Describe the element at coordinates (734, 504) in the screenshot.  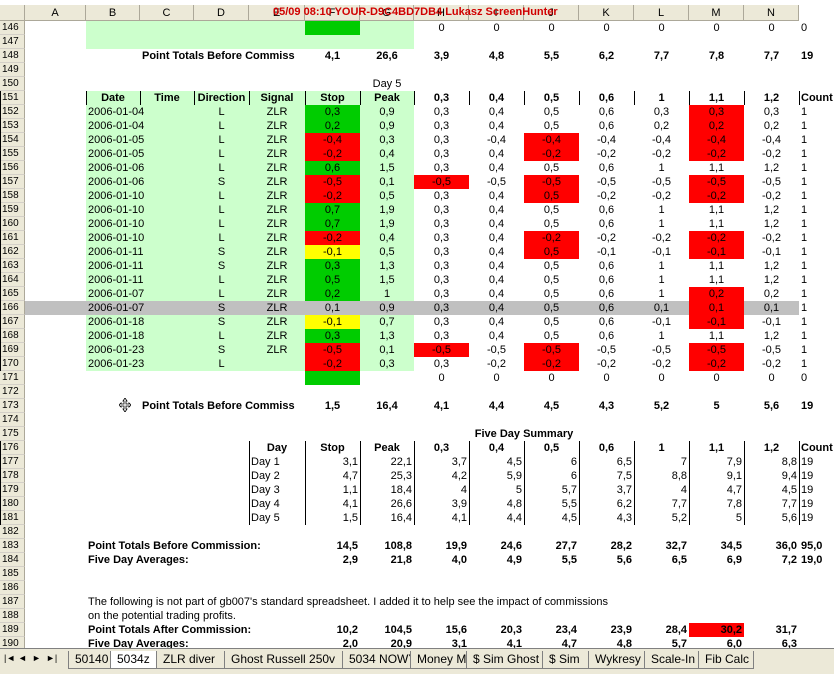
I see `value-cell: 7,8` at that location.